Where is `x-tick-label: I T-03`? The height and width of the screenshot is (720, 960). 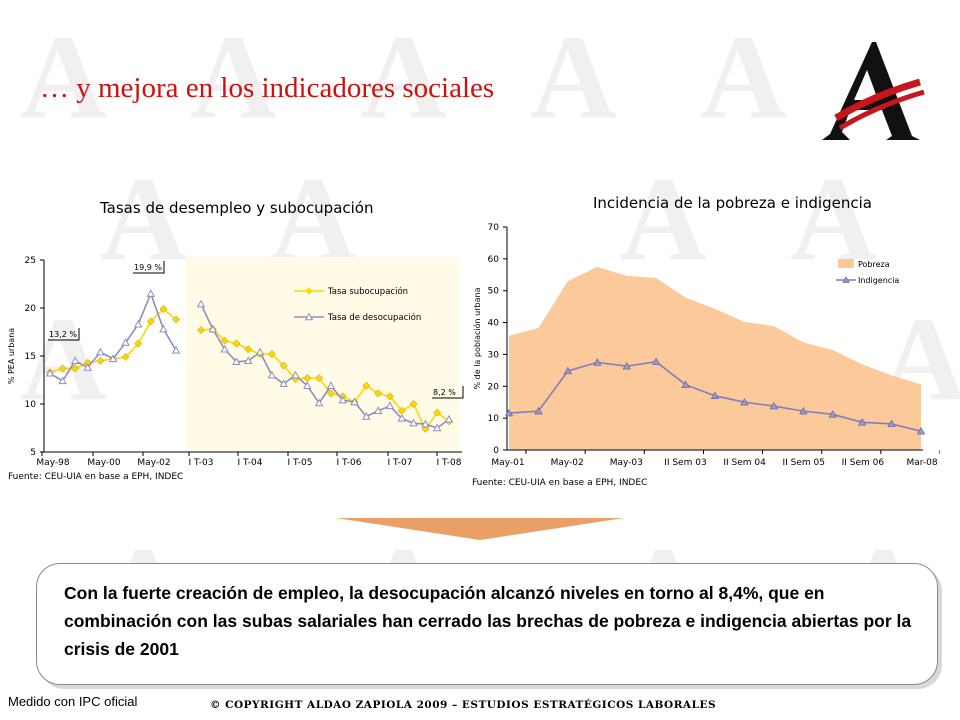 x-tick-label: I T-03 is located at coordinates (201, 463).